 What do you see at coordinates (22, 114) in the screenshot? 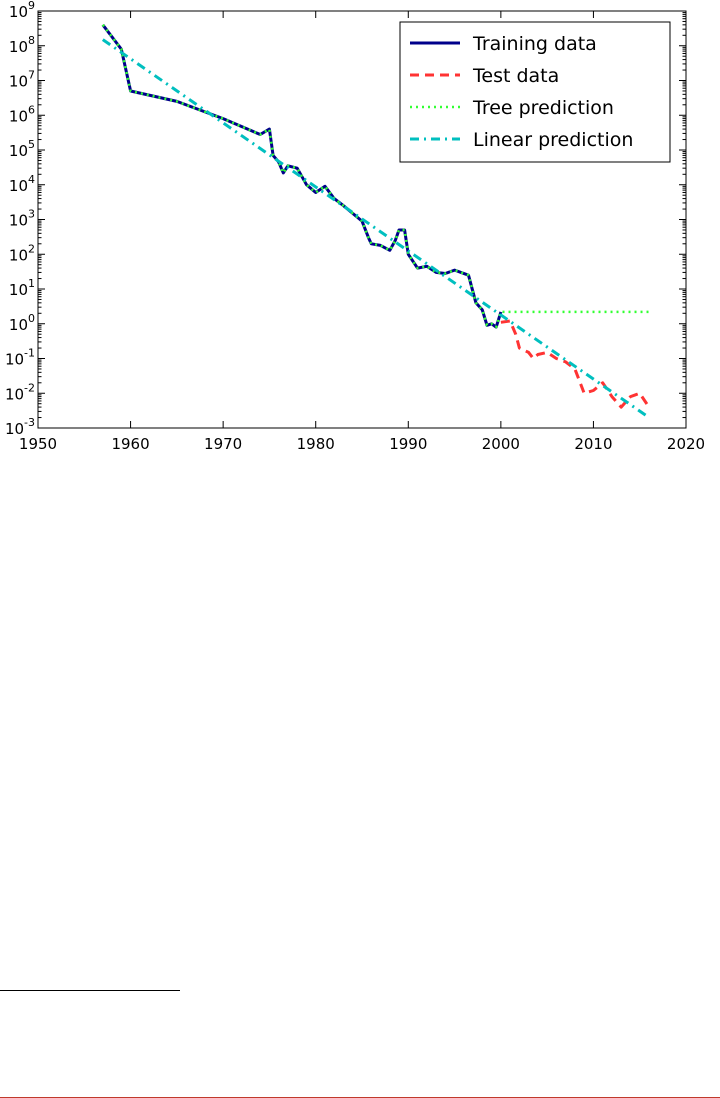
I see `y-tick-label: 10⁶` at bounding box center [22, 114].